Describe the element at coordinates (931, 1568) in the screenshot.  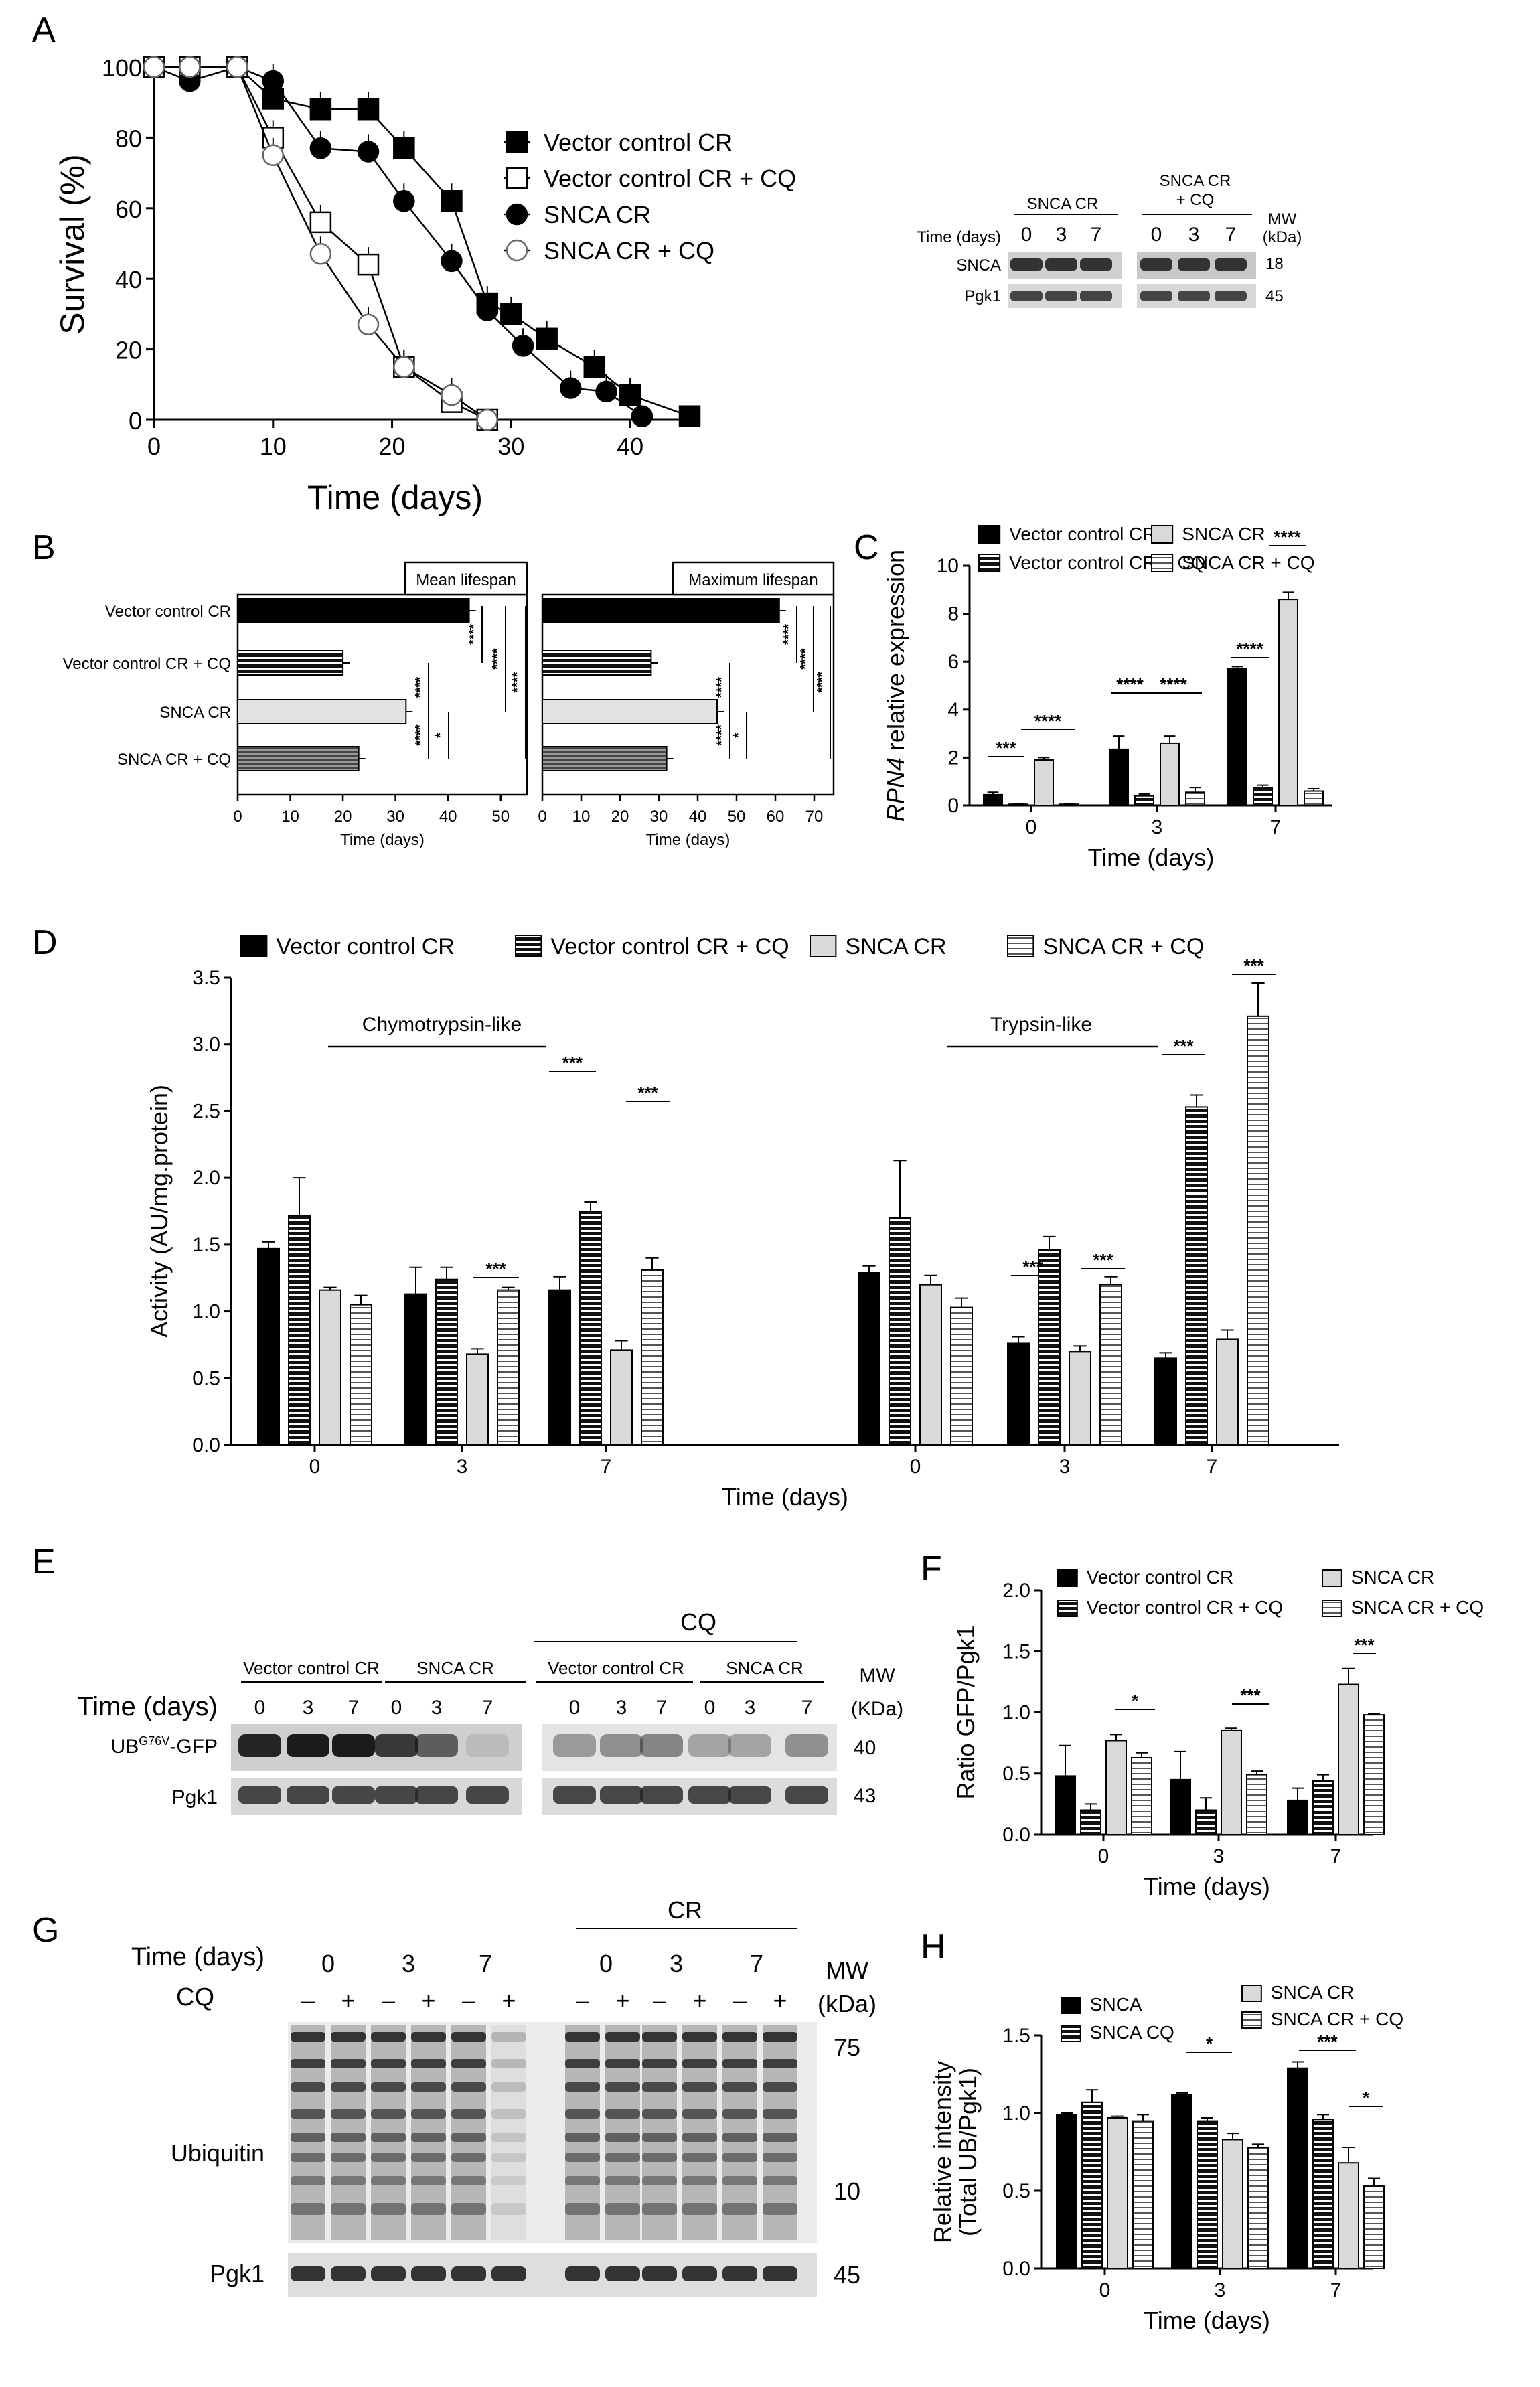
I see `panel-label-f: F` at that location.